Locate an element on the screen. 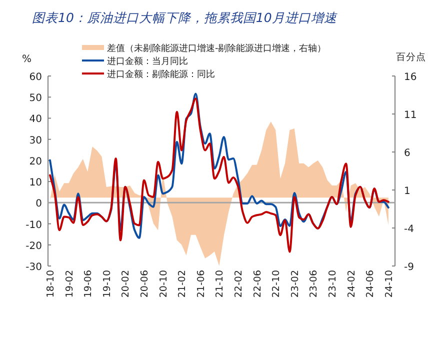  y-tick-label: 40 is located at coordinates (35, 120).